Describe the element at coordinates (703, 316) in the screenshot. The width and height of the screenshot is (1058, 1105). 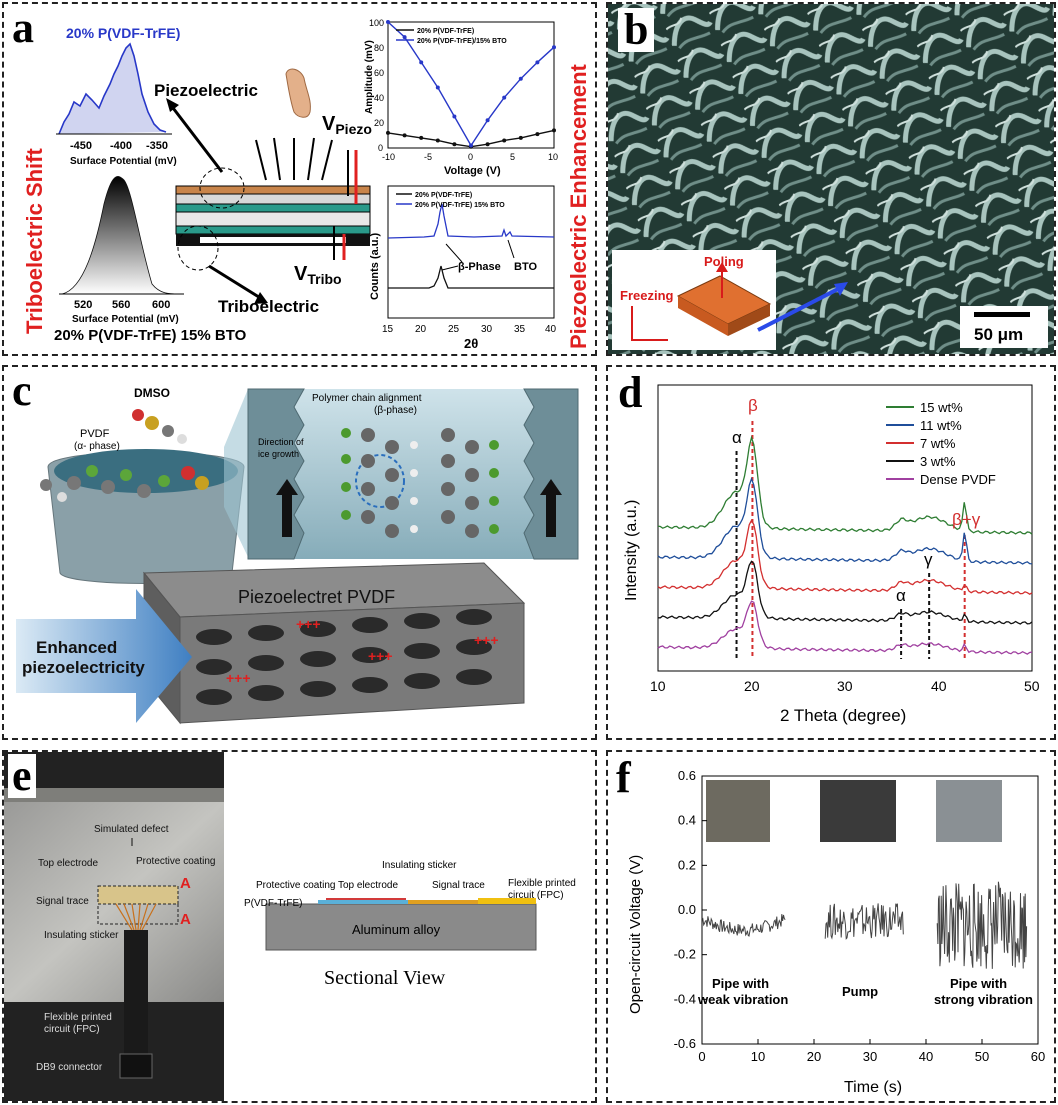
I see `sample-block-front` at that location.